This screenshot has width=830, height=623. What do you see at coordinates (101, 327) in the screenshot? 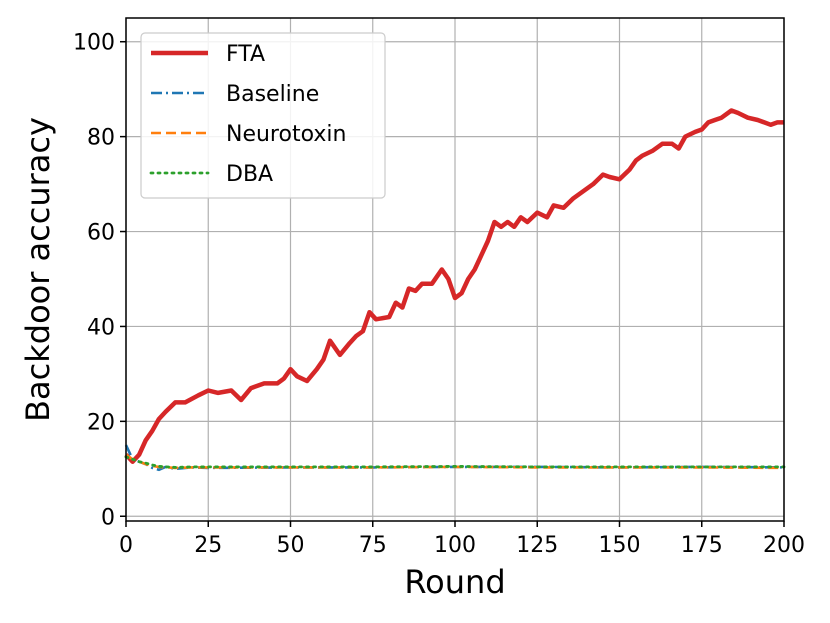
I see `y-tick-label: 40` at bounding box center [101, 327].